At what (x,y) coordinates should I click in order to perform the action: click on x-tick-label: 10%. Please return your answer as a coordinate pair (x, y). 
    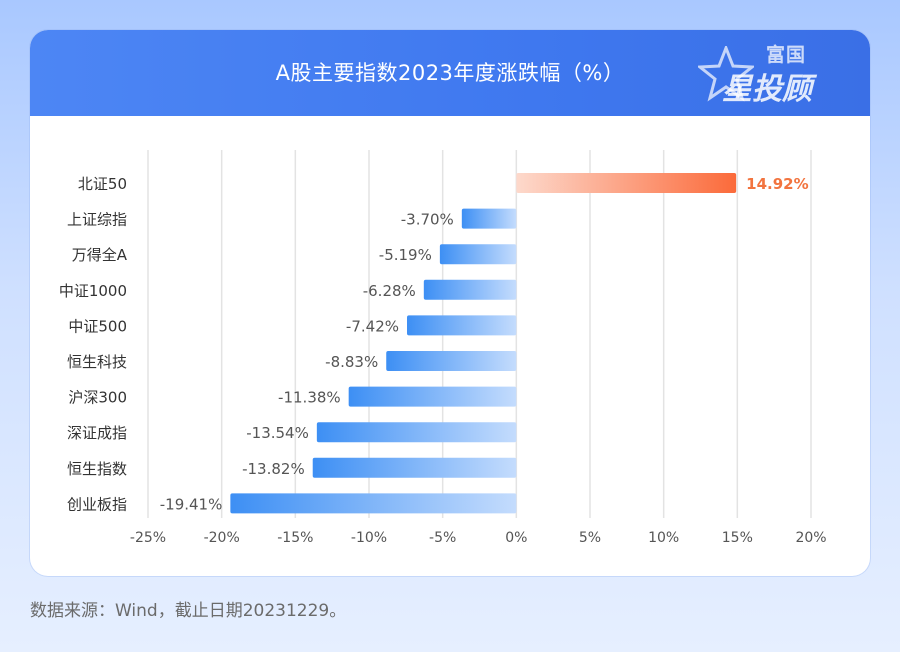
    Looking at the image, I should click on (663, 538).